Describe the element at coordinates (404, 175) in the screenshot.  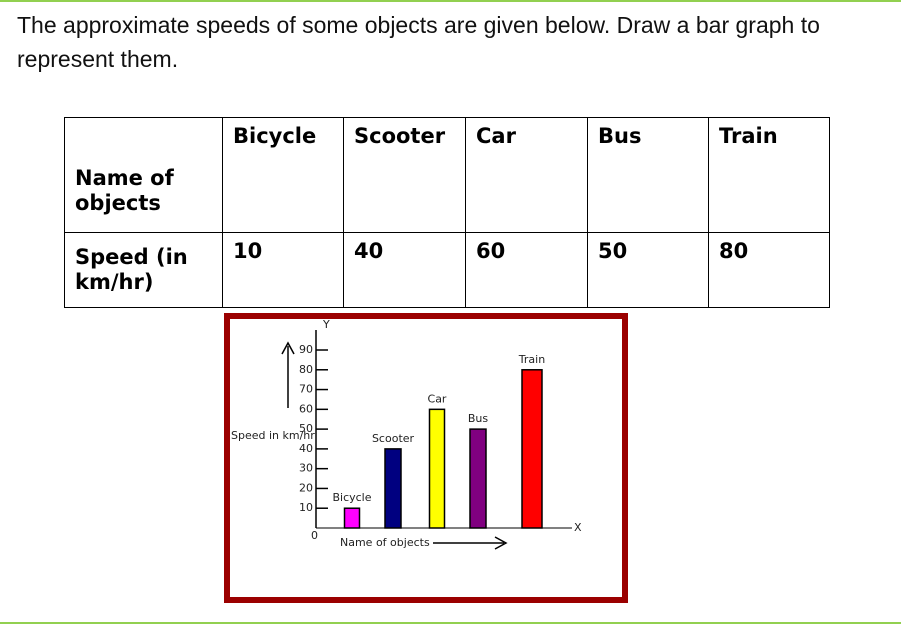
I see `table-cell: Scooter` at that location.